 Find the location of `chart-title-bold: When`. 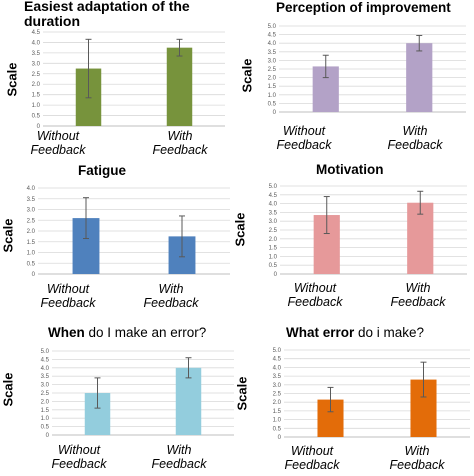

chart-title-bold: When is located at coordinates (66, 332).